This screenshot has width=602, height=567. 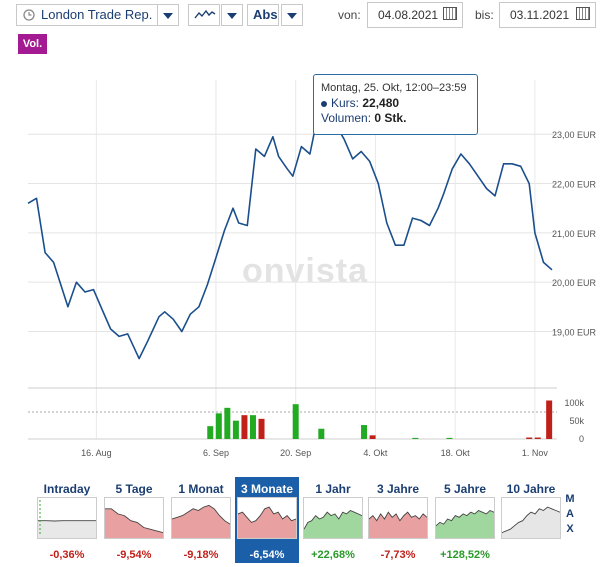 I want to click on period-change-value: +128,52%, so click(x=465, y=555).